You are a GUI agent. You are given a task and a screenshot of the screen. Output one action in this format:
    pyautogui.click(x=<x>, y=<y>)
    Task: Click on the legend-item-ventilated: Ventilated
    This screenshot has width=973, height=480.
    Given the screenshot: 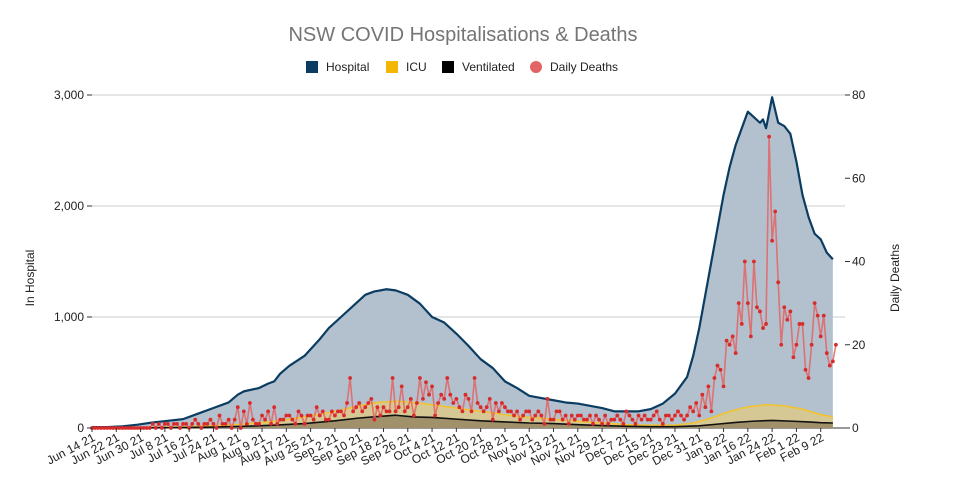 What is the action you would take?
    pyautogui.click(x=478, y=67)
    